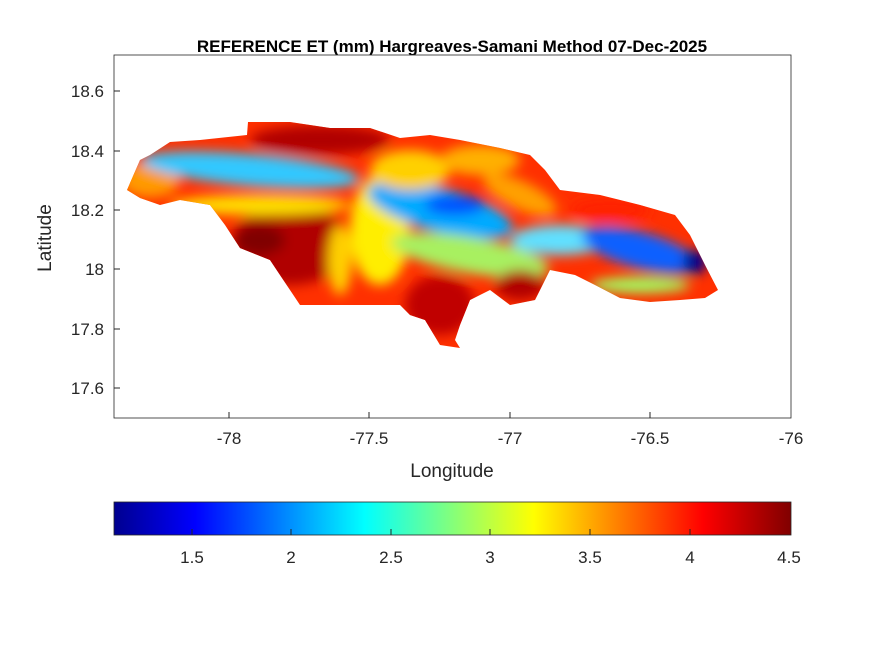 This screenshot has width=875, height=661. I want to click on colorbar: 1.5 2 2.5 3 3.5 4 4.5, so click(457, 534).